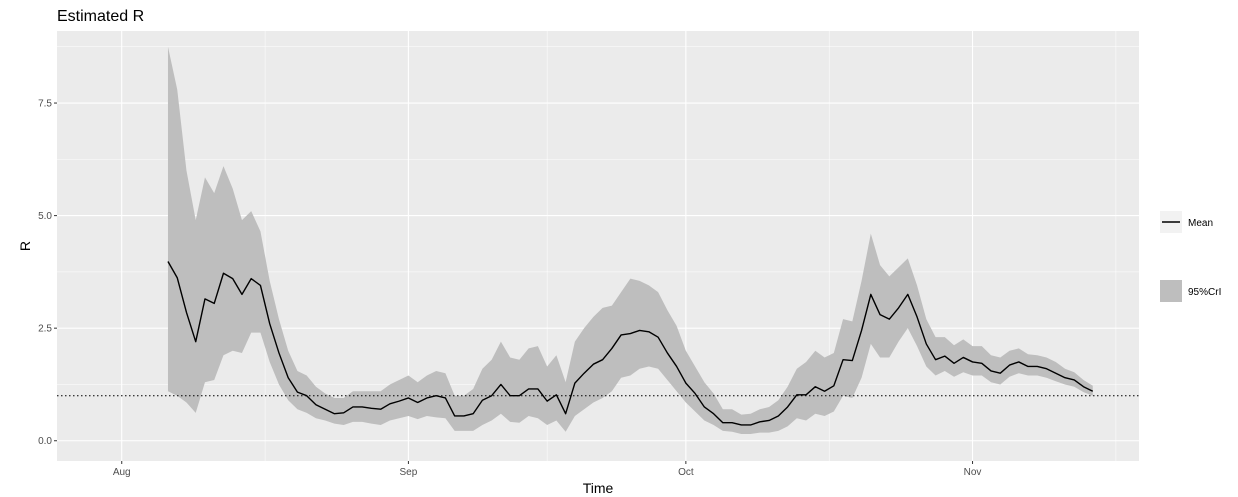 The height and width of the screenshot is (497, 1238). Describe the element at coordinates (973, 472) in the screenshot. I see `x-tick-label: Nov` at that location.